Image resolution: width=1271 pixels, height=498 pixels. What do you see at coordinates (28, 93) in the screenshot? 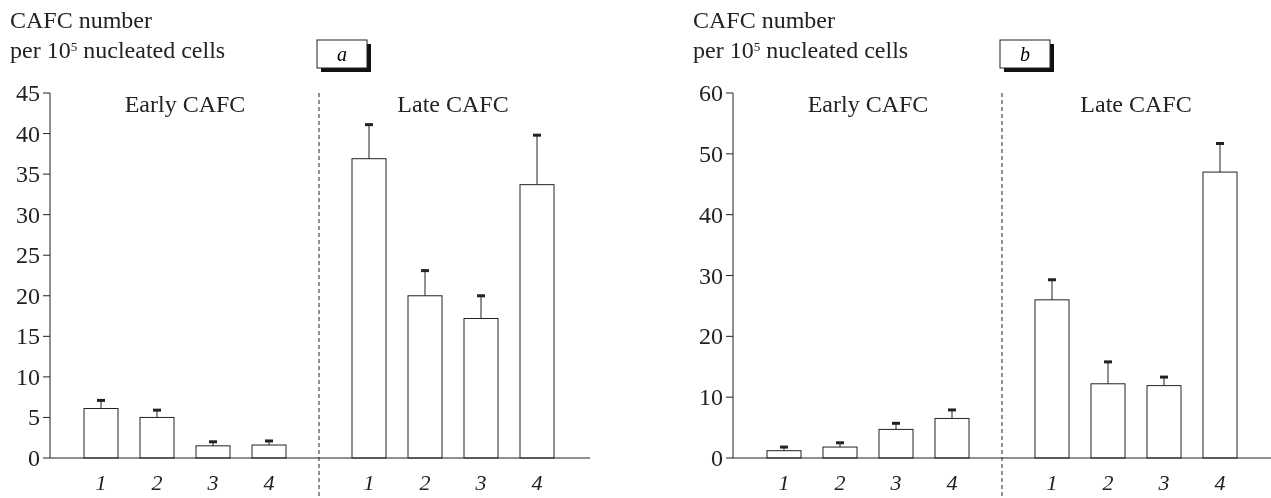
I see `y-tick-label: 45` at bounding box center [28, 93].